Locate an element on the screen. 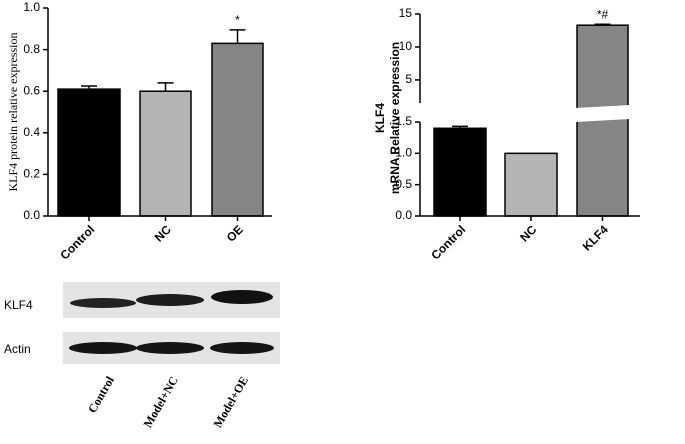  blot-row-label: KLF4 is located at coordinates (18, 305).